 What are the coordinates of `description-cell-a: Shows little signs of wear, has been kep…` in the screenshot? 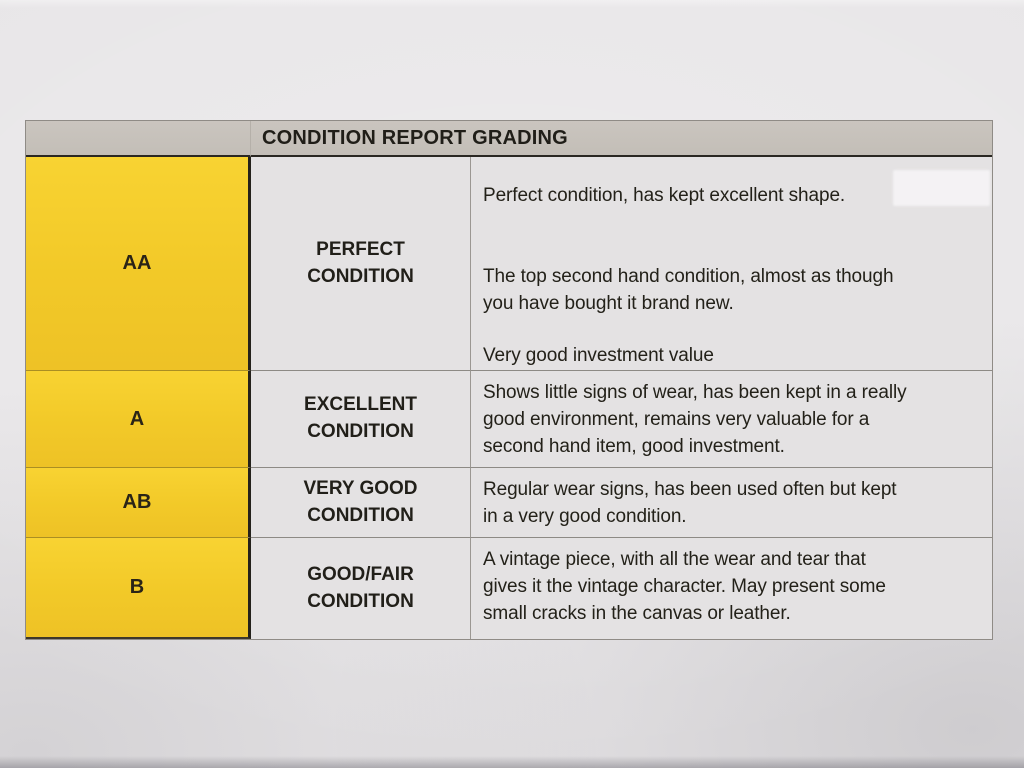 It's located at (731, 419).